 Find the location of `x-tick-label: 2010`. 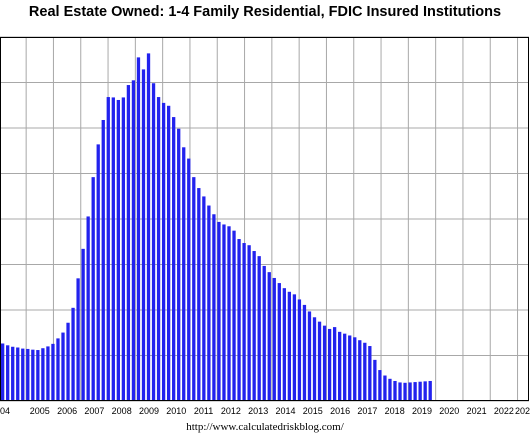

x-tick-label: 2010 is located at coordinates (176, 411).